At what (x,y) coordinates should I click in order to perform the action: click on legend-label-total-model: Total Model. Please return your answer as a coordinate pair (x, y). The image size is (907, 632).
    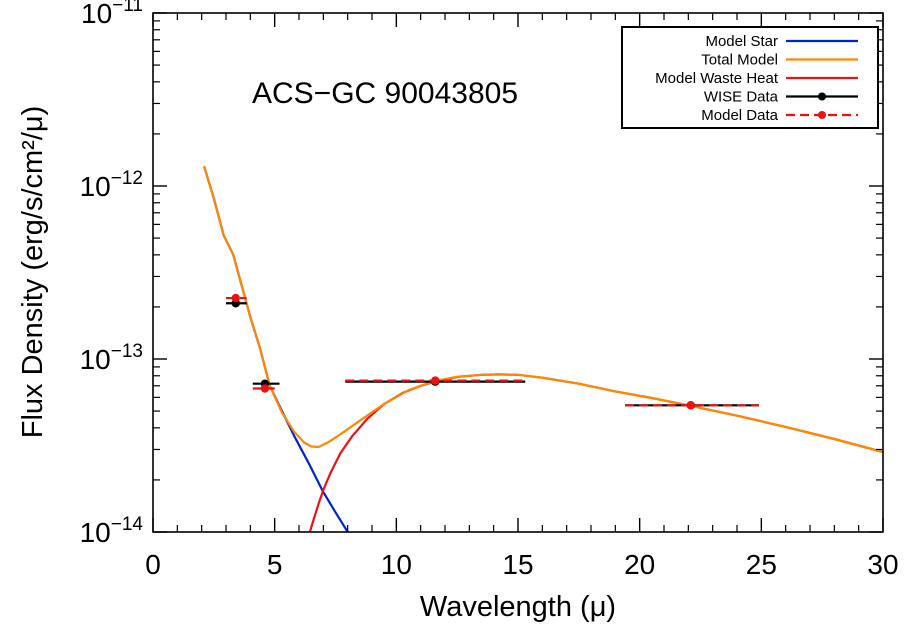
    Looking at the image, I should click on (739, 60).